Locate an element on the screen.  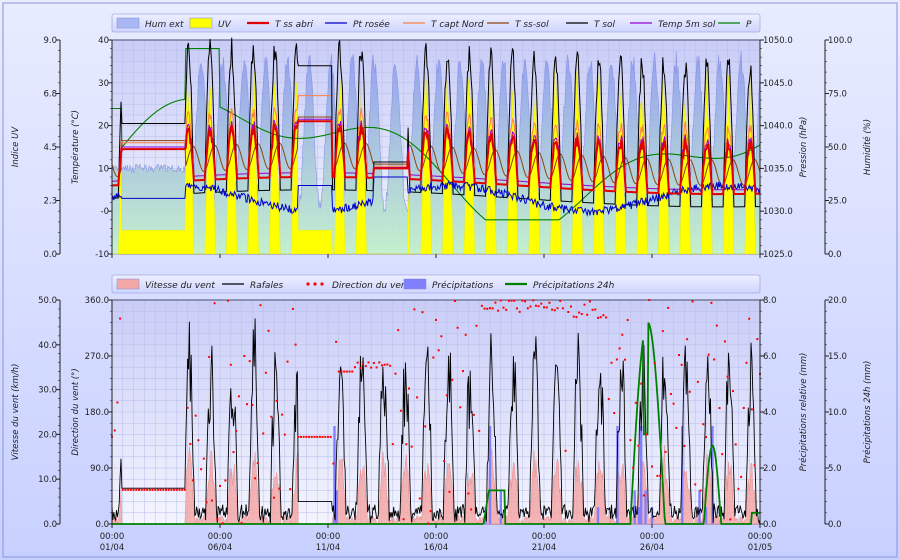
y-tick-label: 8.0 is located at coordinates (770, 301).